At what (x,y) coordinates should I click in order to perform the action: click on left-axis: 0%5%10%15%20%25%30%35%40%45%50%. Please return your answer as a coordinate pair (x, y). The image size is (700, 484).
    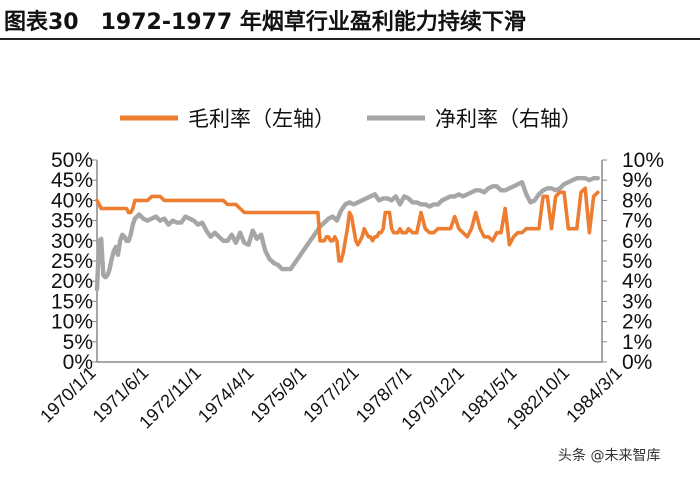
    Looking at the image, I should click on (74, 261).